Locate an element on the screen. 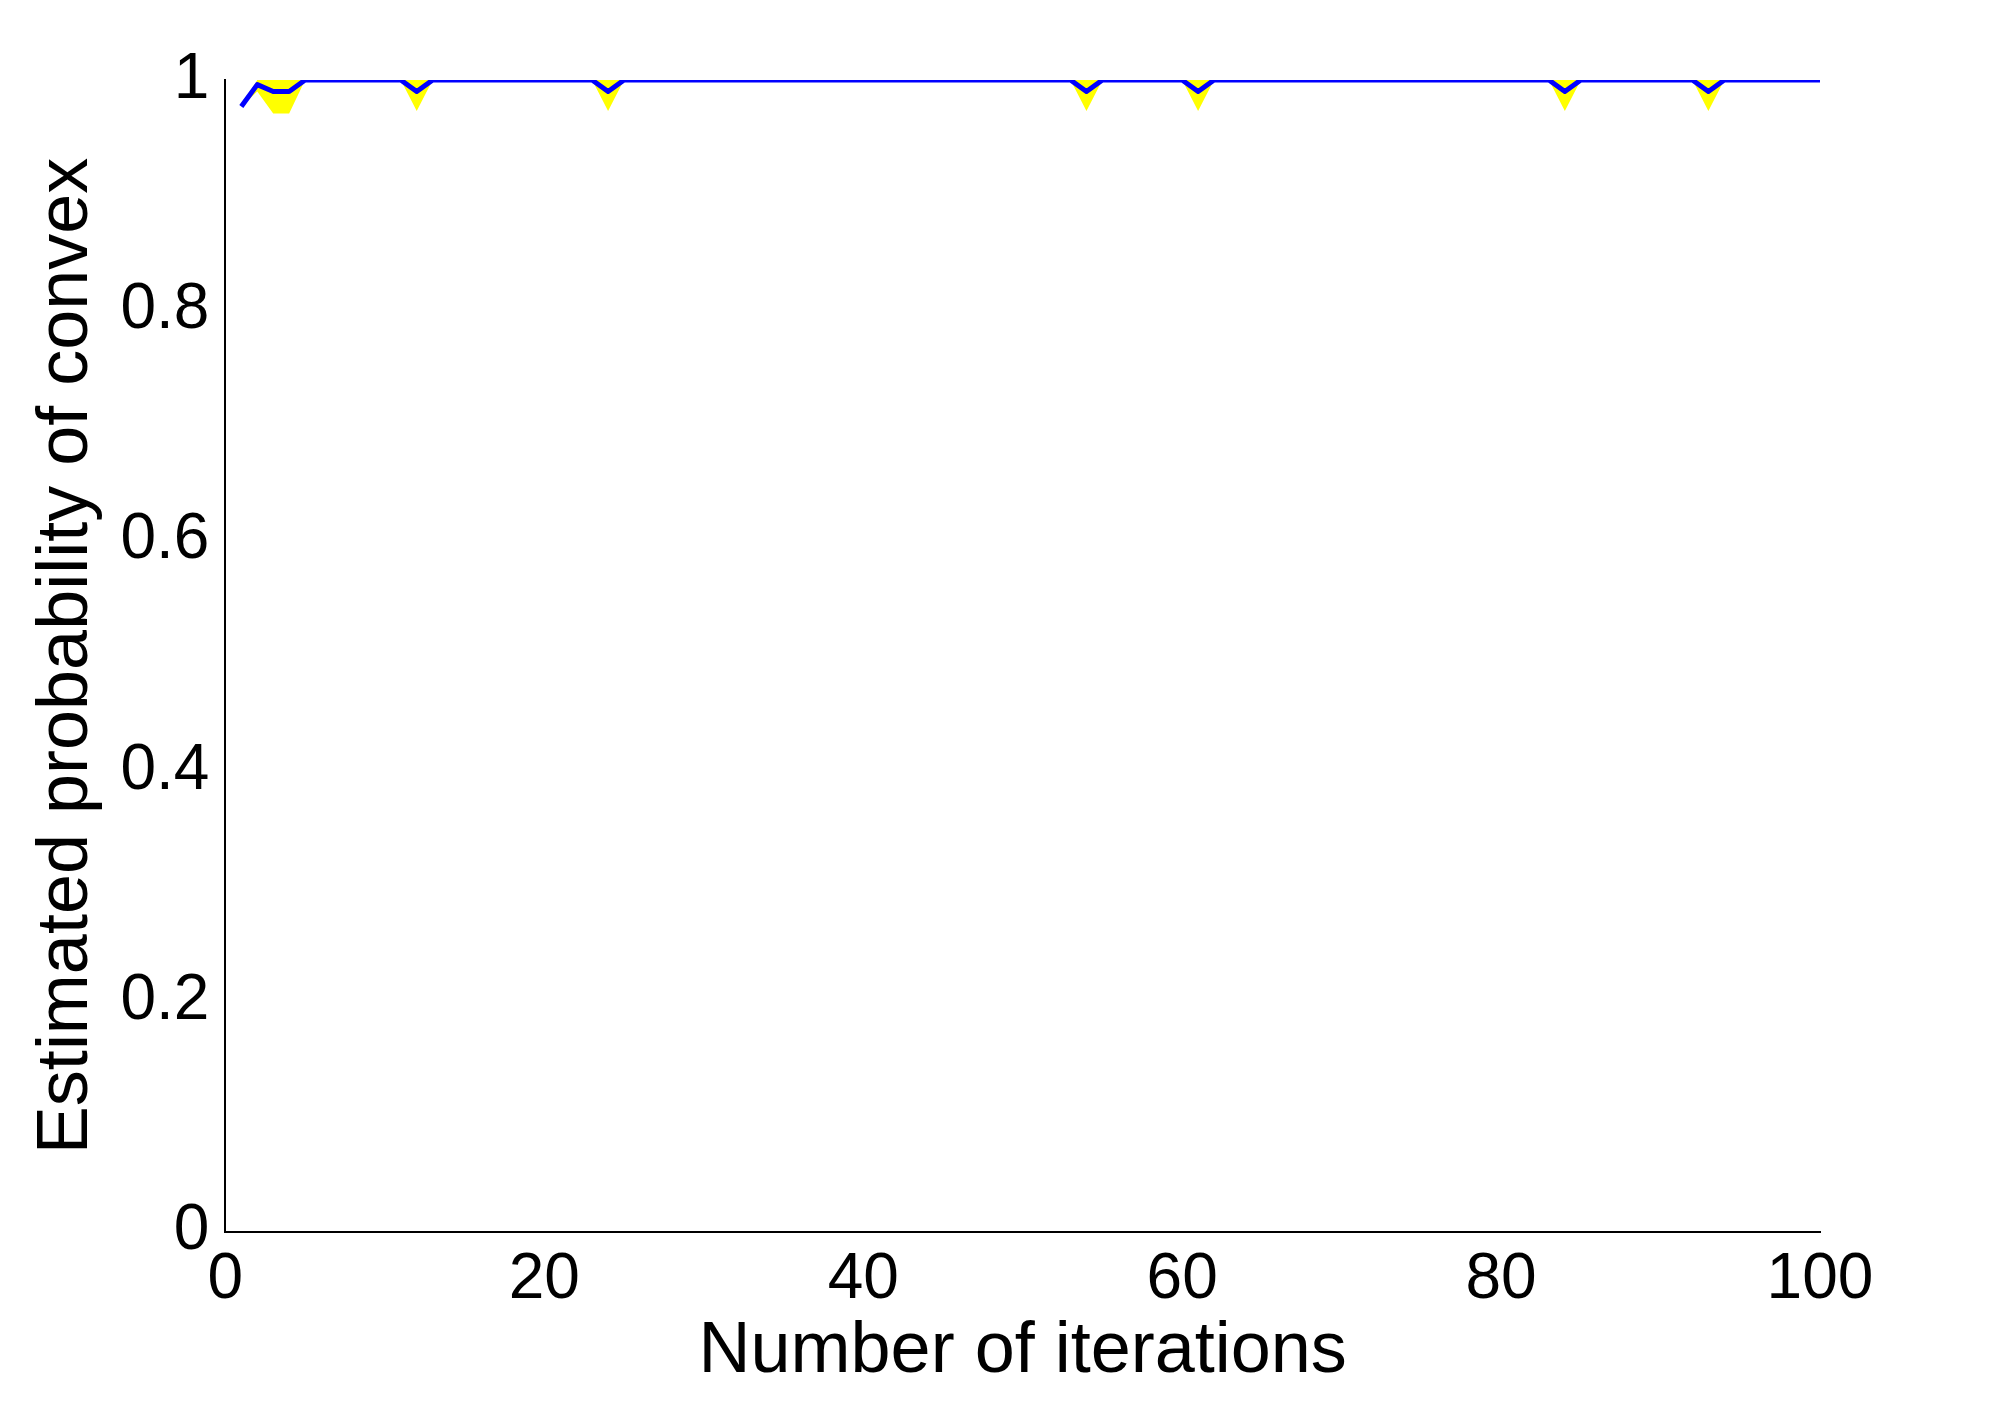 The height and width of the screenshot is (1419, 2000). y-axis-title: Estimated probability of convex is located at coordinates (62, 656).